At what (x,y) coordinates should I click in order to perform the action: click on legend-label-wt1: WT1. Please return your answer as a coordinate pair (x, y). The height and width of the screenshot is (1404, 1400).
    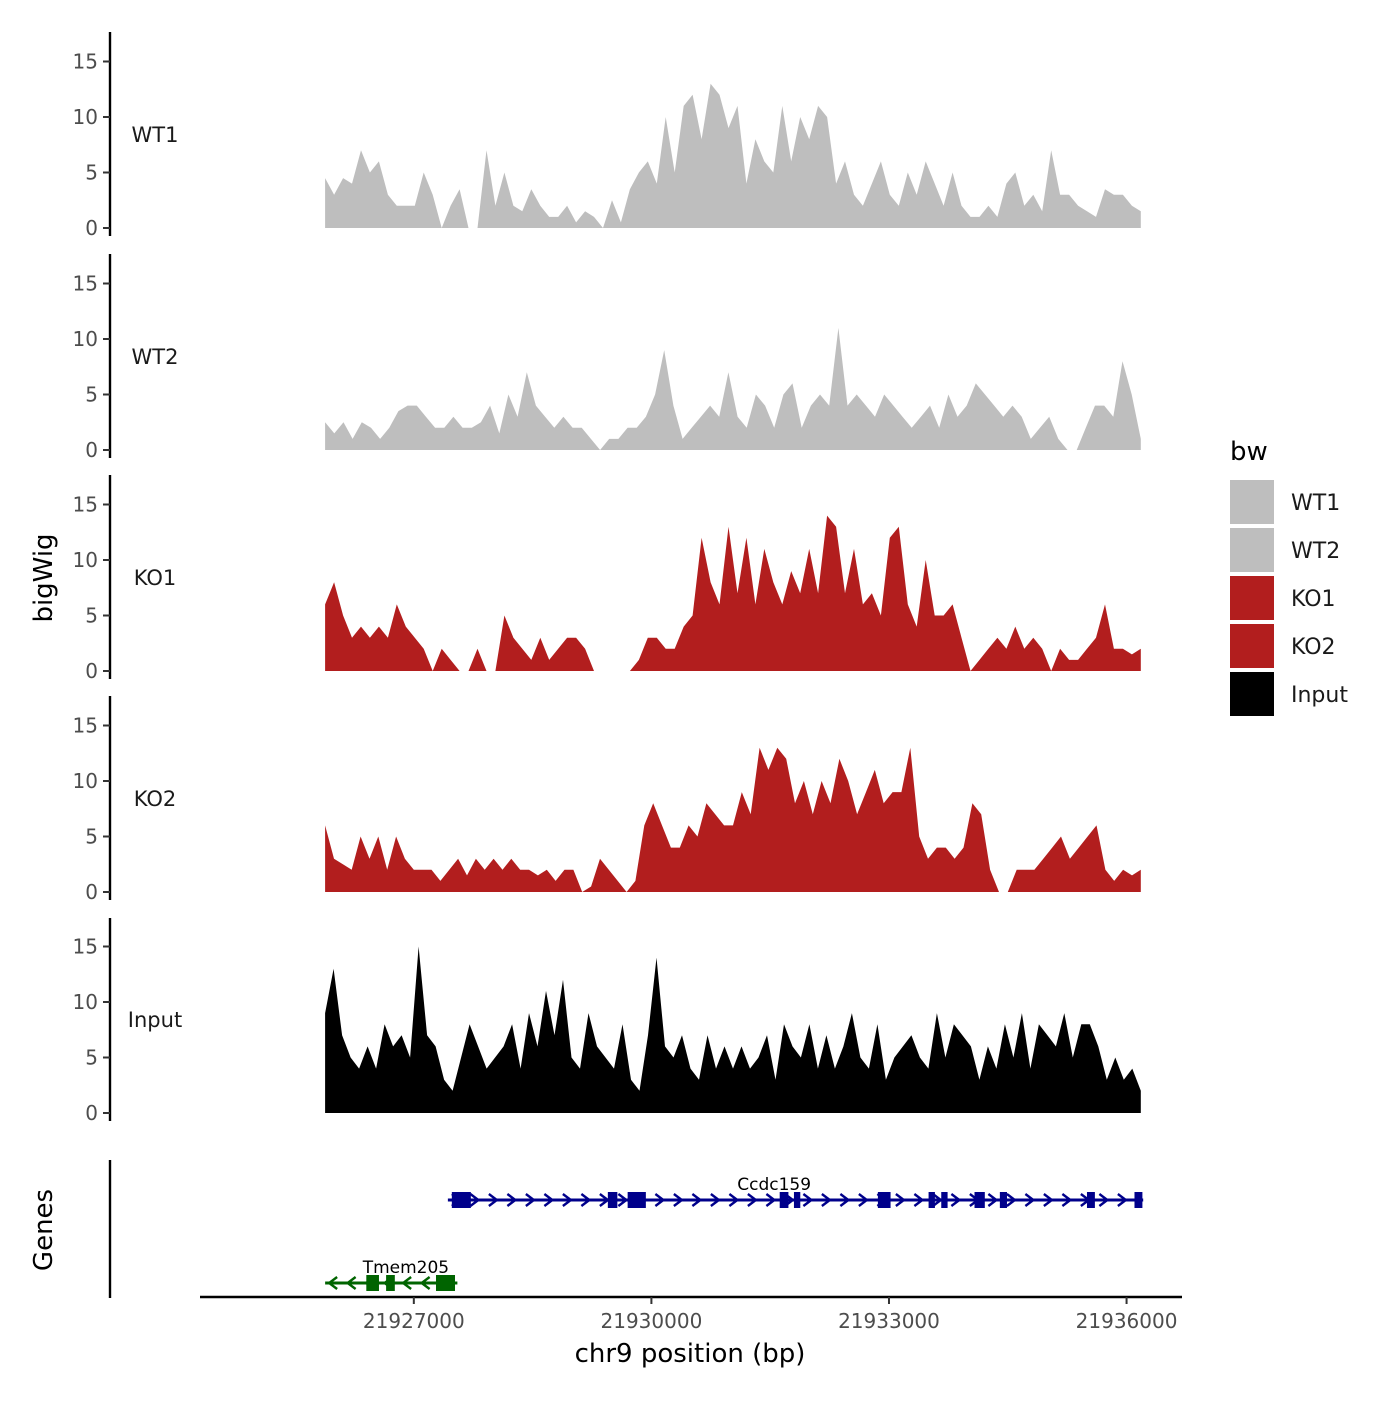
    Looking at the image, I should click on (1315, 503).